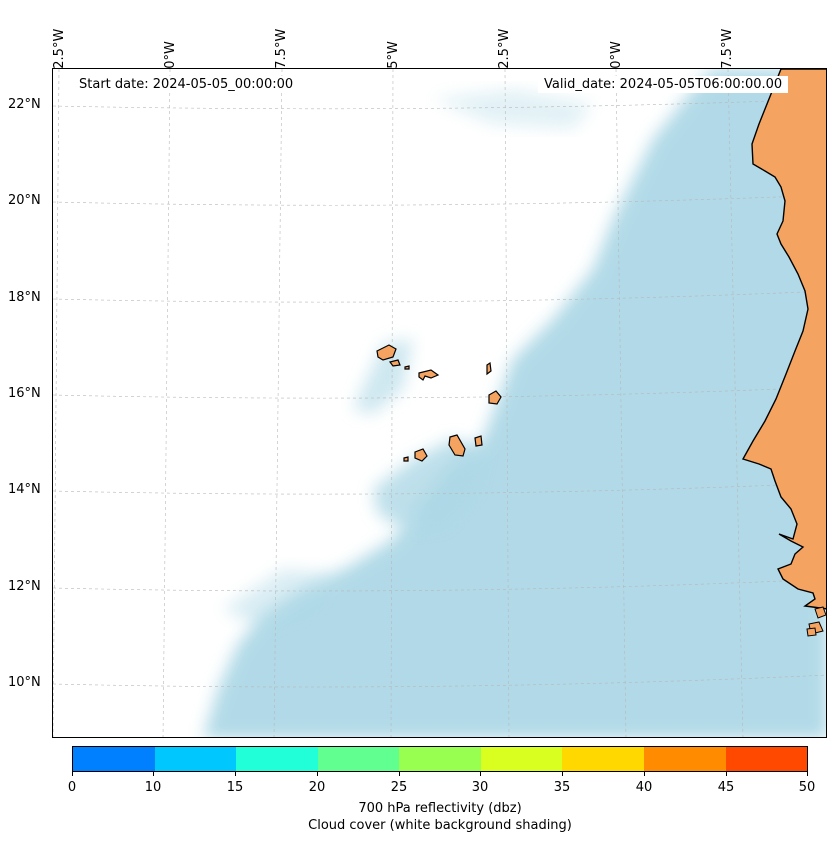 Image resolution: width=837 pixels, height=843 pixels. Describe the element at coordinates (663, 84) in the screenshot. I see `valid-date-label: Valid_date: 2024-05-05T06:00:00.00` at that location.